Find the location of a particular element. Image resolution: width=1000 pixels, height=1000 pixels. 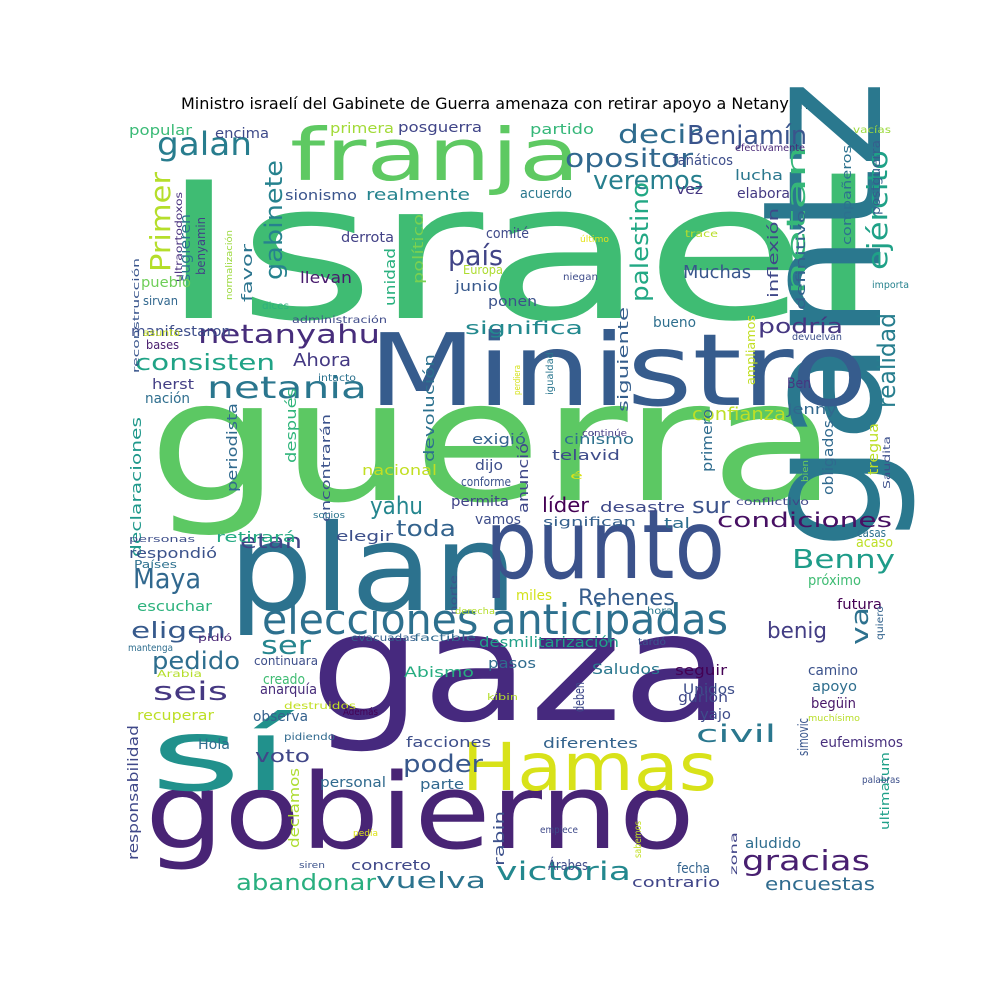

word: eligen is located at coordinates (178, 631).